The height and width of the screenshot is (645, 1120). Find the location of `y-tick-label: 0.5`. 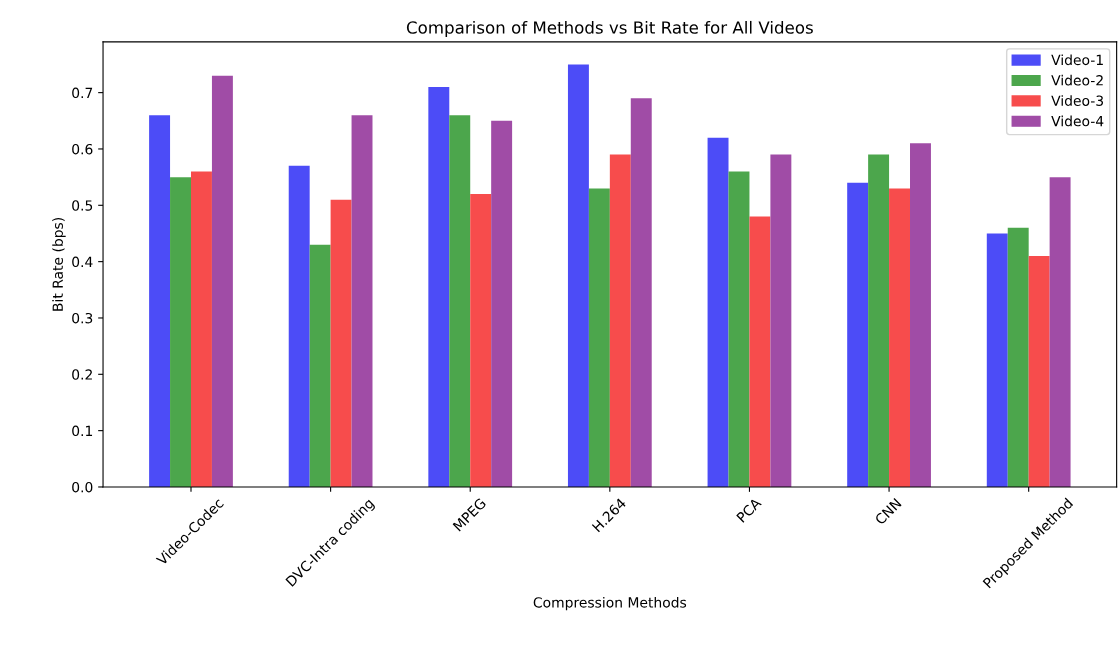

y-tick-label: 0.5 is located at coordinates (82, 205).